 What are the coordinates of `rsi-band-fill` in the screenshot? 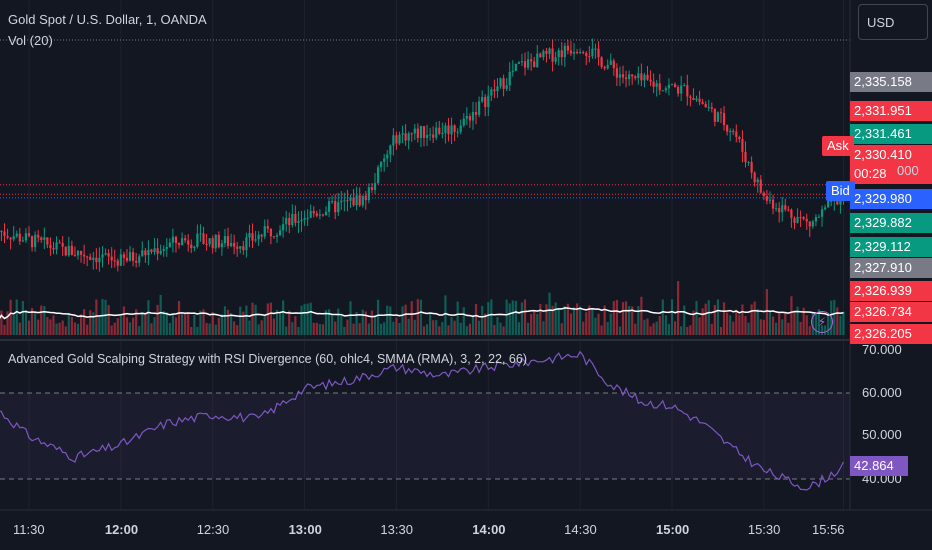 It's located at (425, 436).